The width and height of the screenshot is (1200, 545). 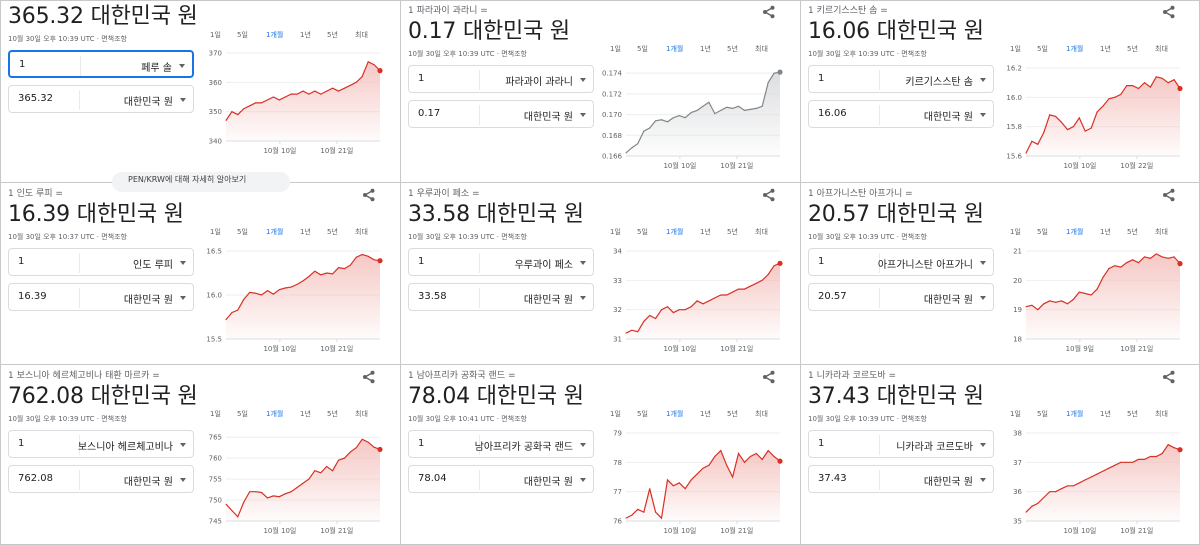 I want to click on from-currency-field: 1 아프가니스탄 아프가니, so click(x=901, y=262).